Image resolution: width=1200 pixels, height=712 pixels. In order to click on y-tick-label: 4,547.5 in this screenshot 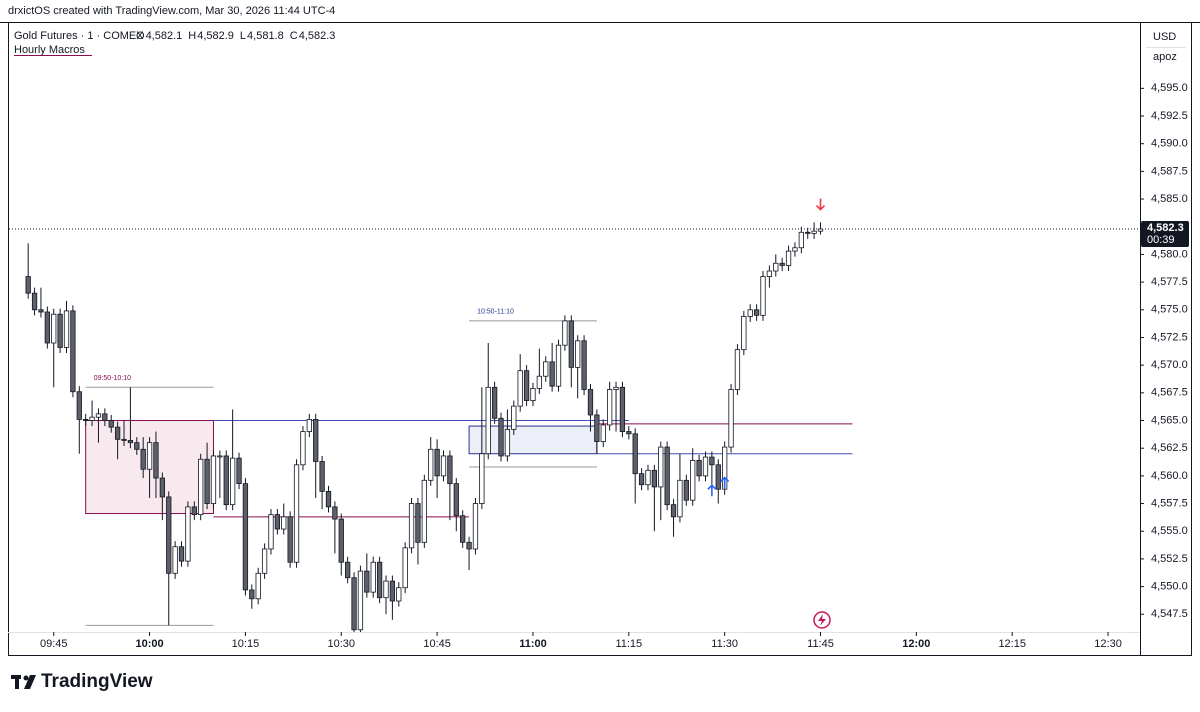, I will do `click(1169, 614)`.